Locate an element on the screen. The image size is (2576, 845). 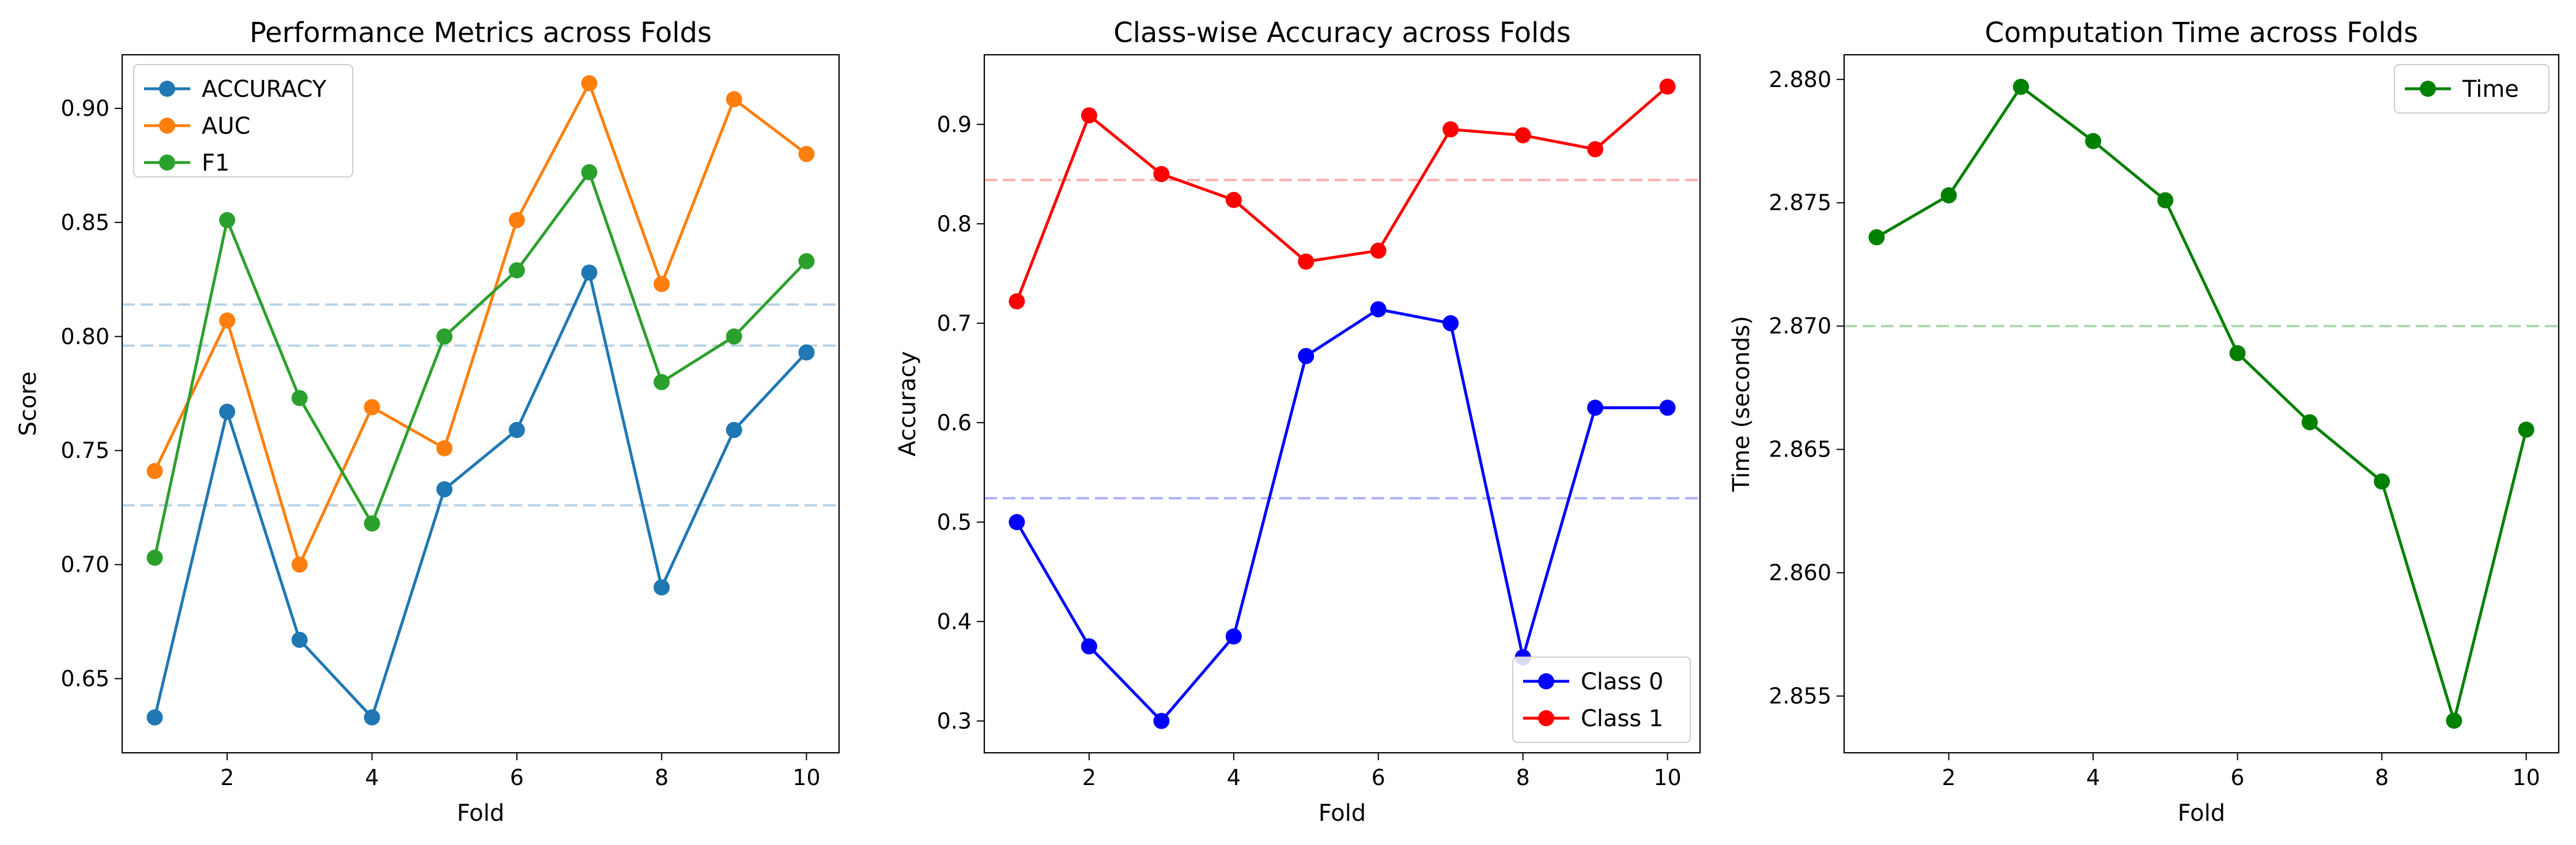
y-tick-label: 2.870 is located at coordinates (1800, 326).